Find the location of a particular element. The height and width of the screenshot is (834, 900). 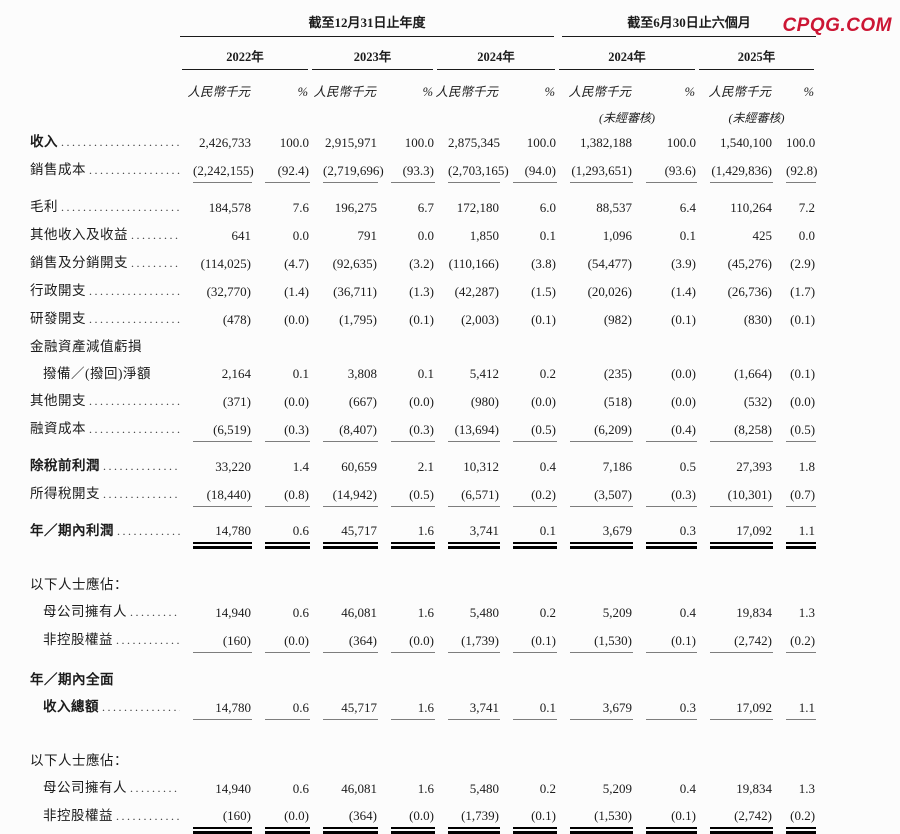

cell-value: (13,694) is located at coordinates (467, 428).